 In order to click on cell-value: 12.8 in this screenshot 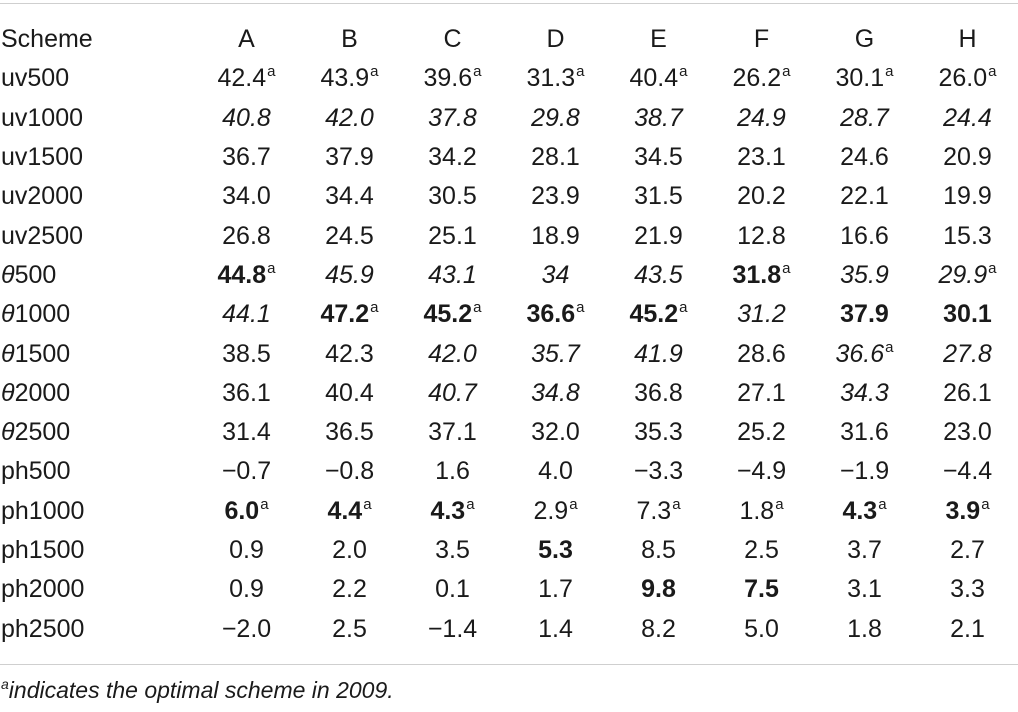, I will do `click(761, 235)`.